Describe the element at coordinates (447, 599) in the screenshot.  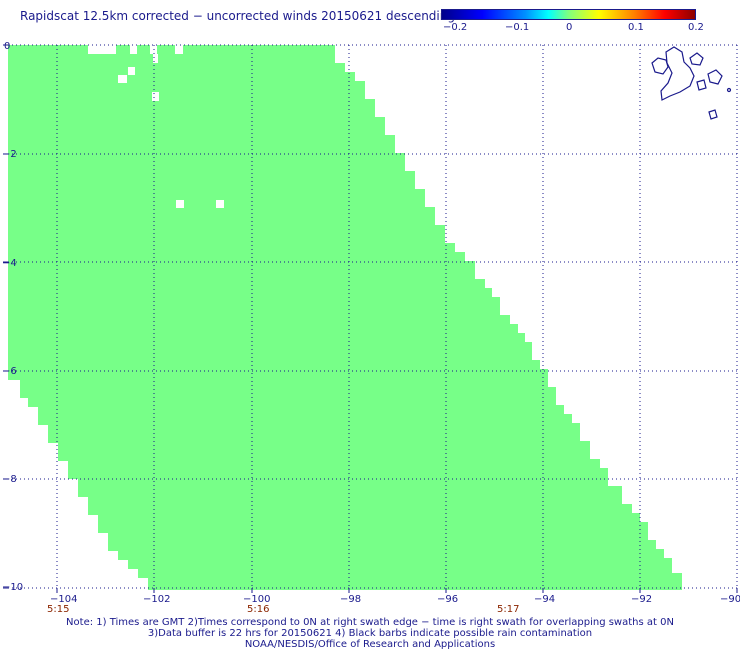
I see `lon-label: −96` at that location.